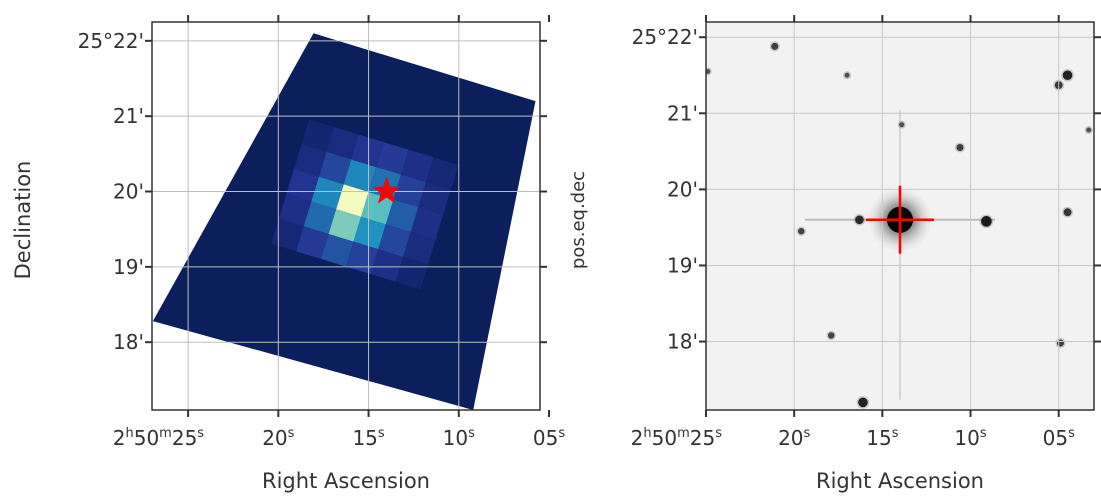 This screenshot has width=1101, height=497. What do you see at coordinates (853, 438) in the screenshot?
I see `right-x-tick-labels: 2h50m25s 20s 15s 10s 05s` at bounding box center [853, 438].